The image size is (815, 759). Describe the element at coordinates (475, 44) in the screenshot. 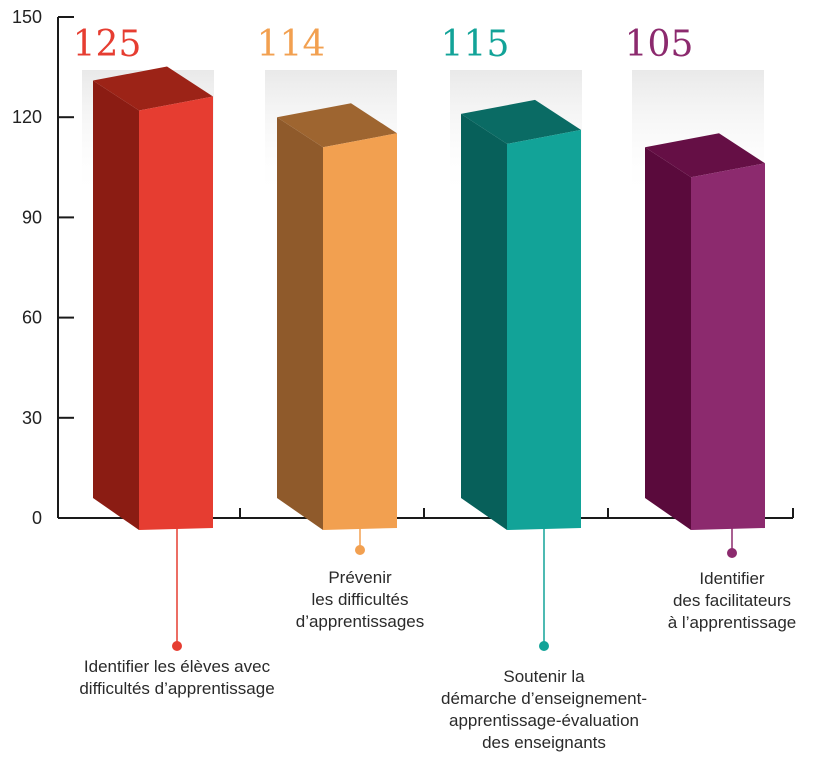

I see `bar-value-label: 115` at that location.